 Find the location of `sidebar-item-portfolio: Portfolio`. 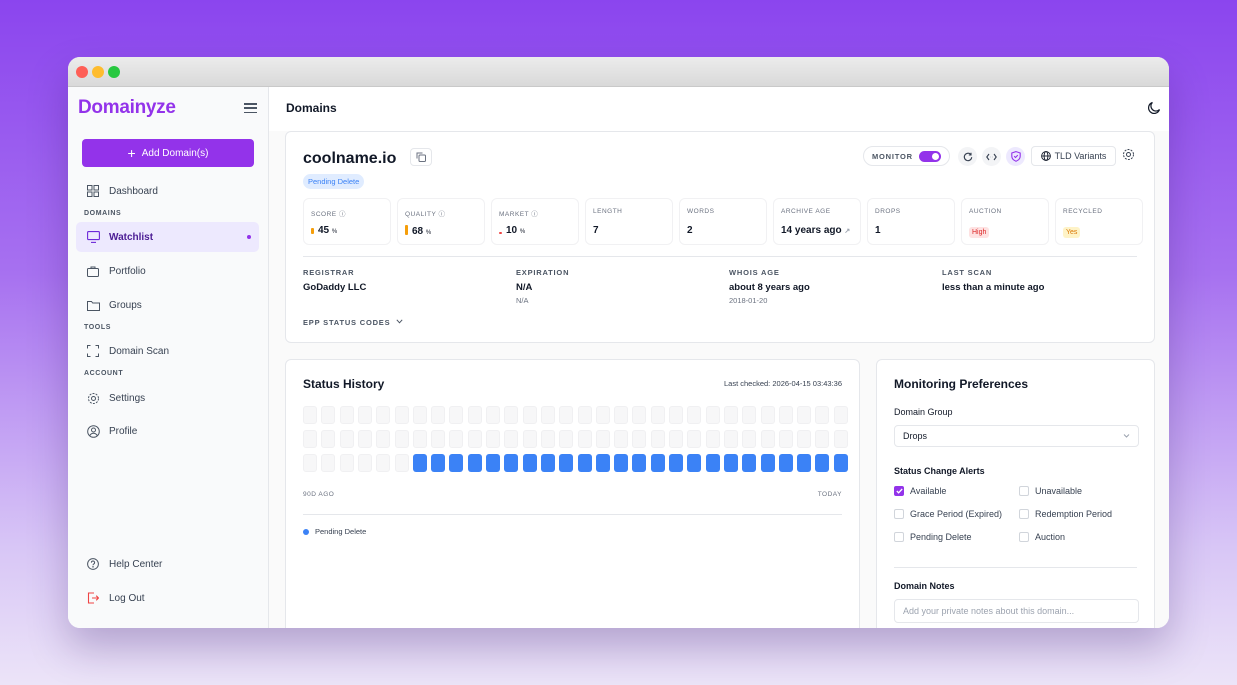

sidebar-item-portfolio: Portfolio is located at coordinates (167, 271).